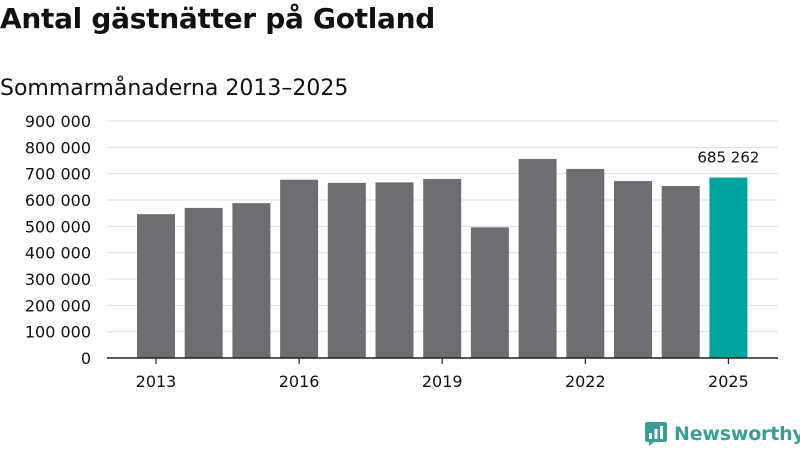 Image resolution: width=800 pixels, height=450 pixels. What do you see at coordinates (58, 279) in the screenshot?
I see `y-tick-label: 300 000` at bounding box center [58, 279].